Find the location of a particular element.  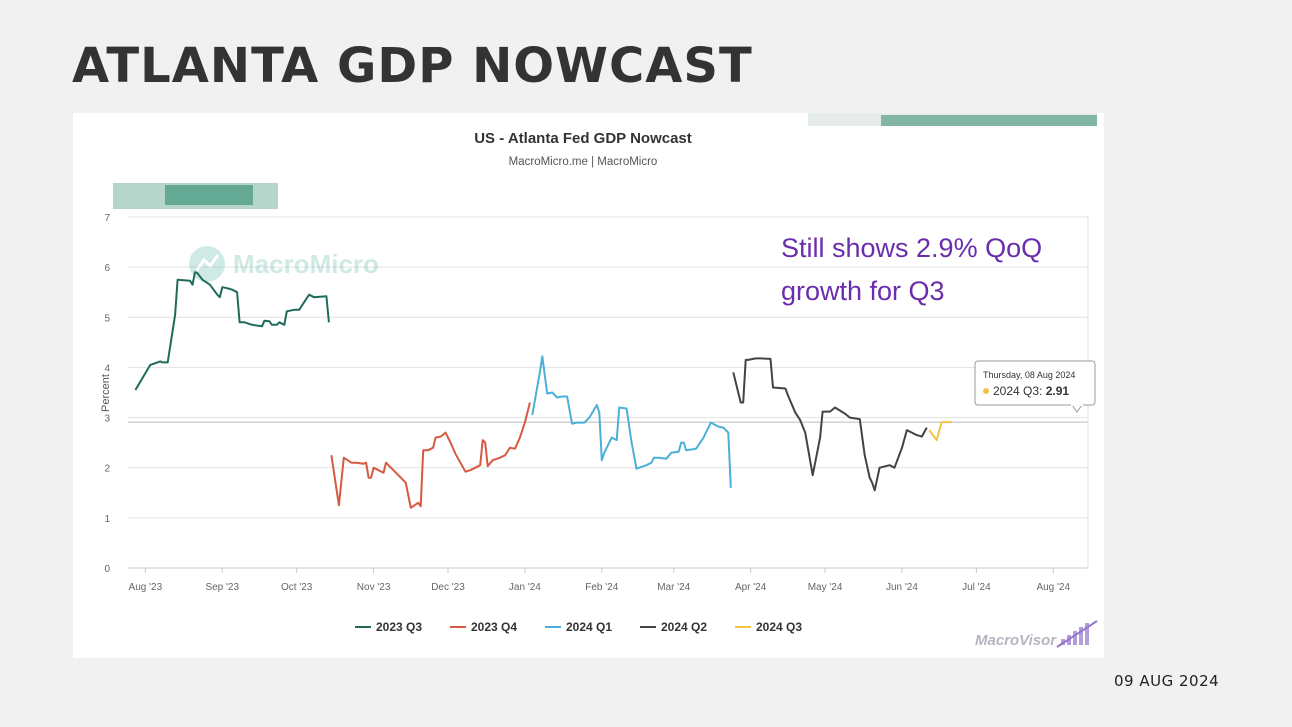

chart-subtitle: MacroMicro.me | MacroMicro is located at coordinates (583, 162).